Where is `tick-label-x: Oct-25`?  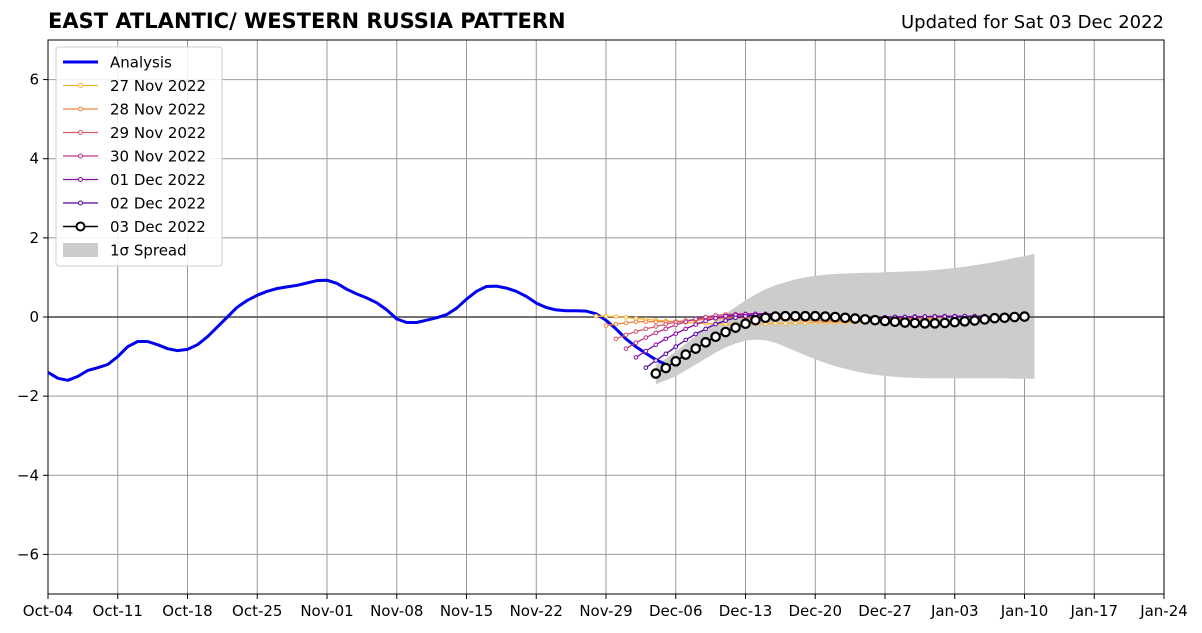 tick-label-x: Oct-25 is located at coordinates (257, 611).